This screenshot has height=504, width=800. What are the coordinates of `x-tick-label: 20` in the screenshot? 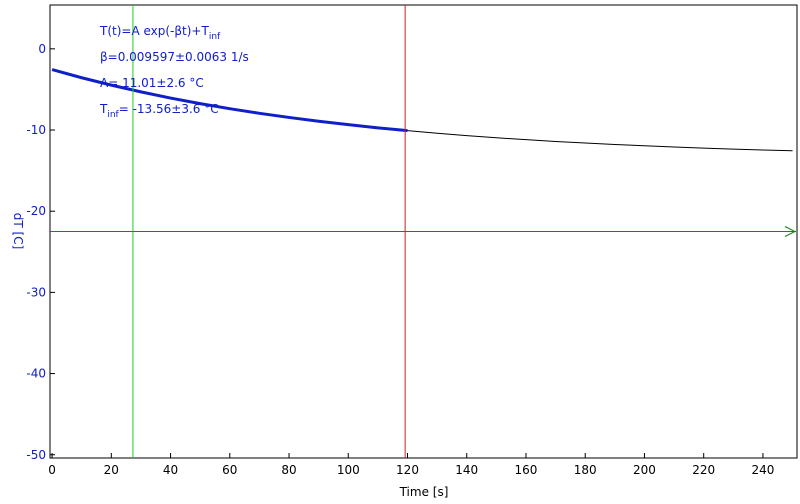 It's located at (111, 470).